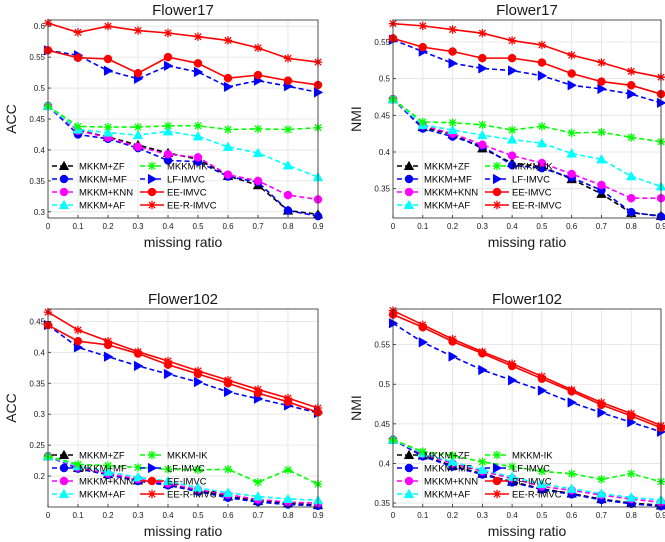  Describe the element at coordinates (228, 515) in the screenshot. I see `x-tick-label: 0.6` at that location.